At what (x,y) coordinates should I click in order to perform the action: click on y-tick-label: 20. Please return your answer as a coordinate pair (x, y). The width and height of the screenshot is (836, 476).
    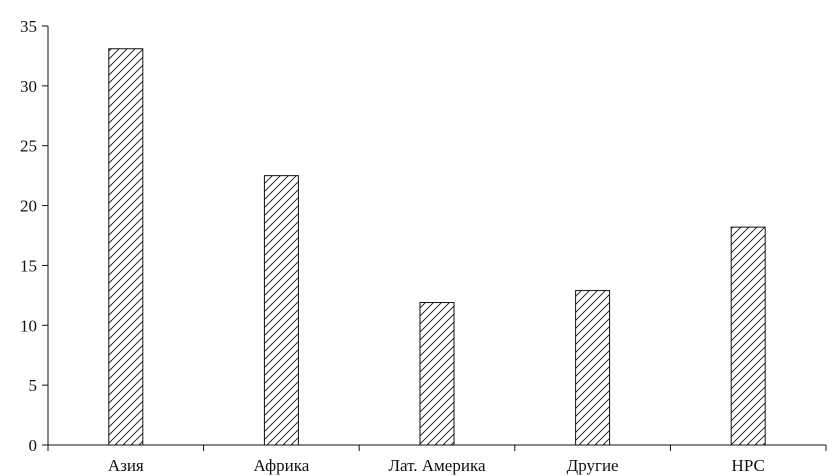
    Looking at the image, I should click on (28, 206).